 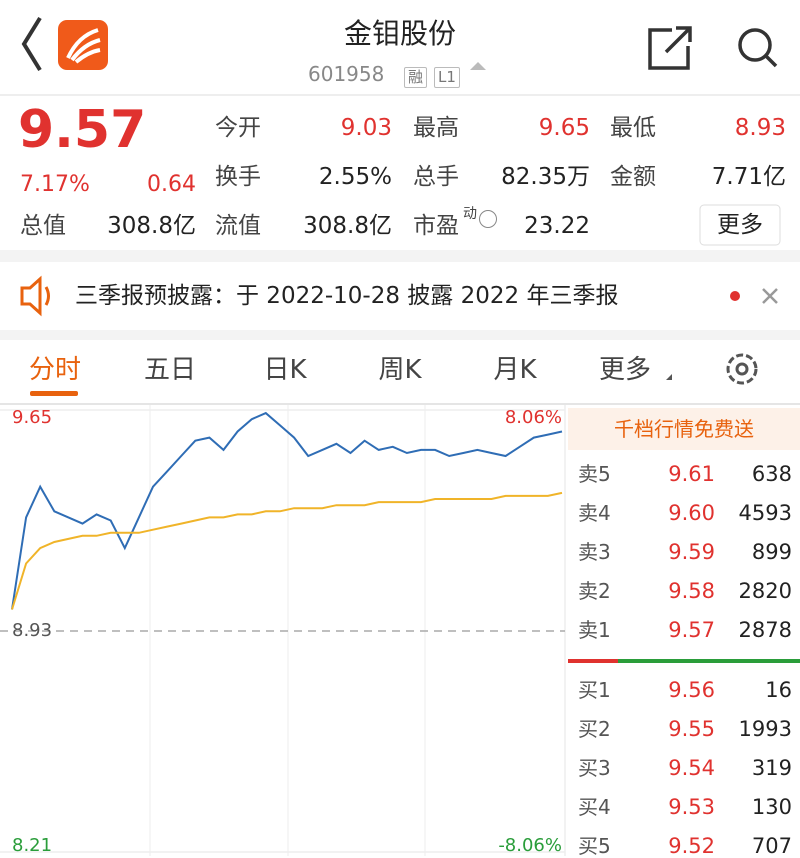 What do you see at coordinates (709, 661) in the screenshot?
I see `bid-side-bar` at bounding box center [709, 661].